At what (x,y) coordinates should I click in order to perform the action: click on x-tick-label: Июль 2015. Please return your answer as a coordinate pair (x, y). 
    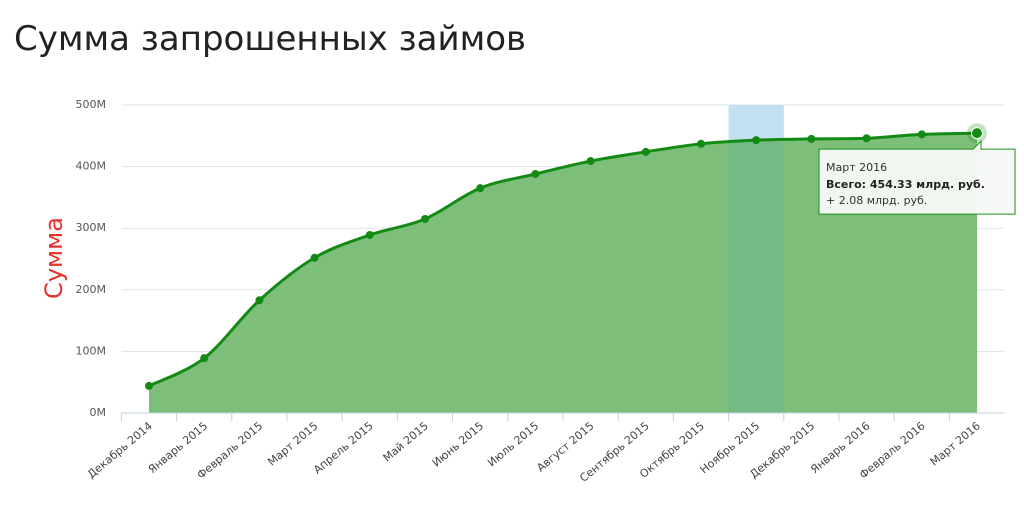
    Looking at the image, I should click on (513, 444).